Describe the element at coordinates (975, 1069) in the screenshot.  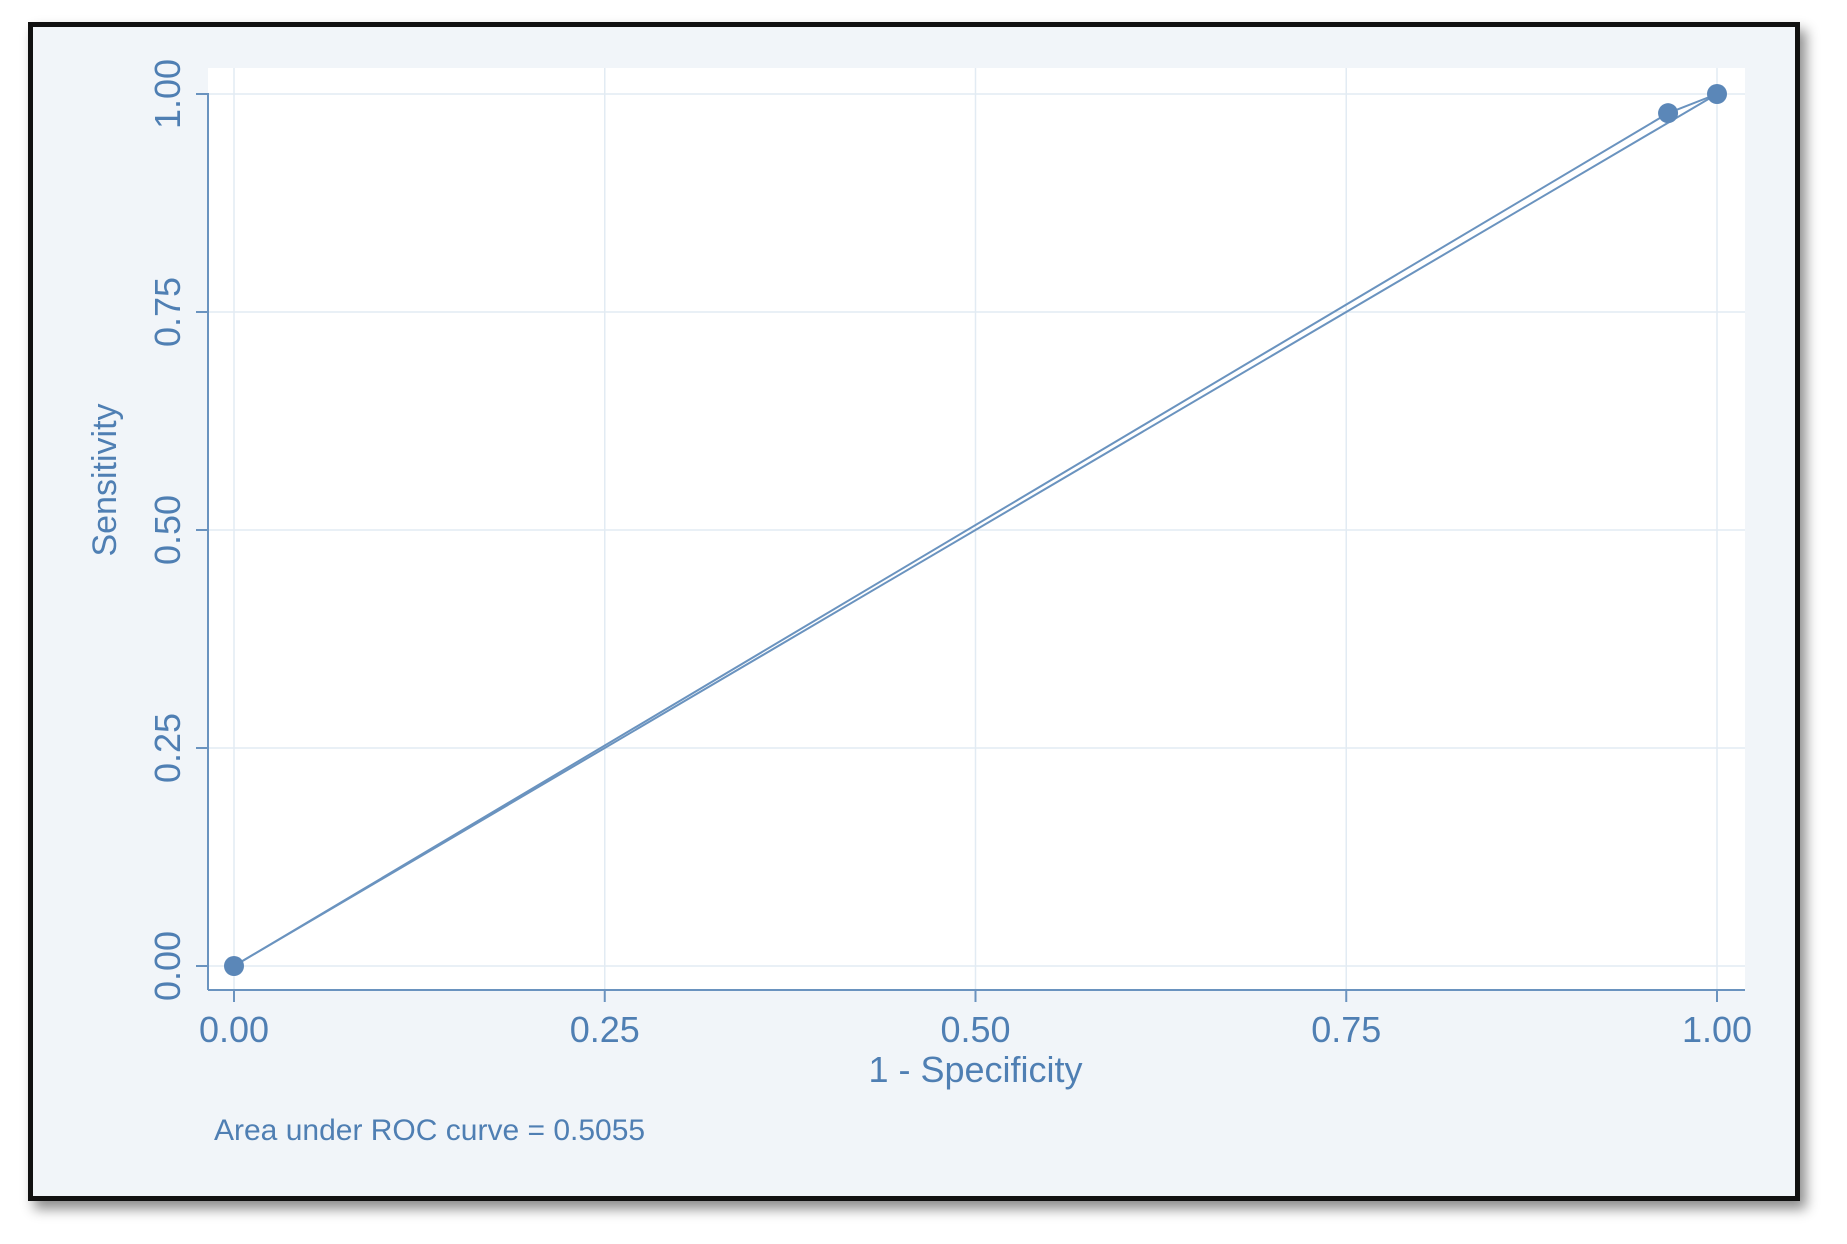
I see `x-axis-label: 1 - Specificity` at that location.